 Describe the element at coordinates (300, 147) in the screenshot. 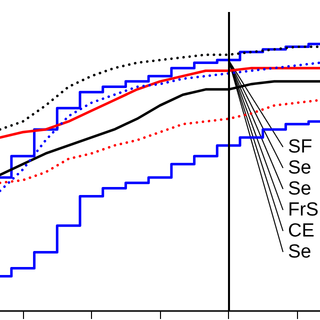

I see `annotation: SF` at that location.